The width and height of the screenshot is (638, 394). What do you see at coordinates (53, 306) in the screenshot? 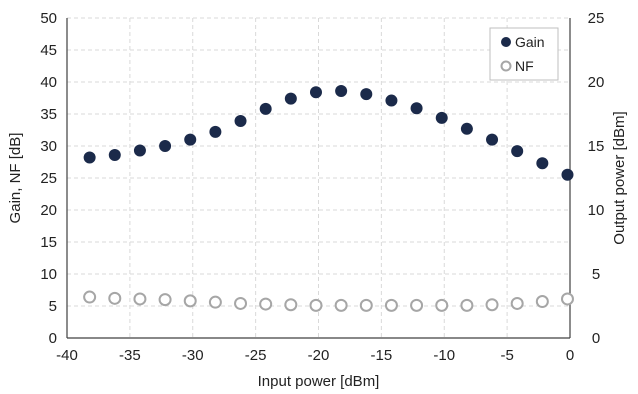
I see `y-left-tick-label: 5` at bounding box center [53, 306].